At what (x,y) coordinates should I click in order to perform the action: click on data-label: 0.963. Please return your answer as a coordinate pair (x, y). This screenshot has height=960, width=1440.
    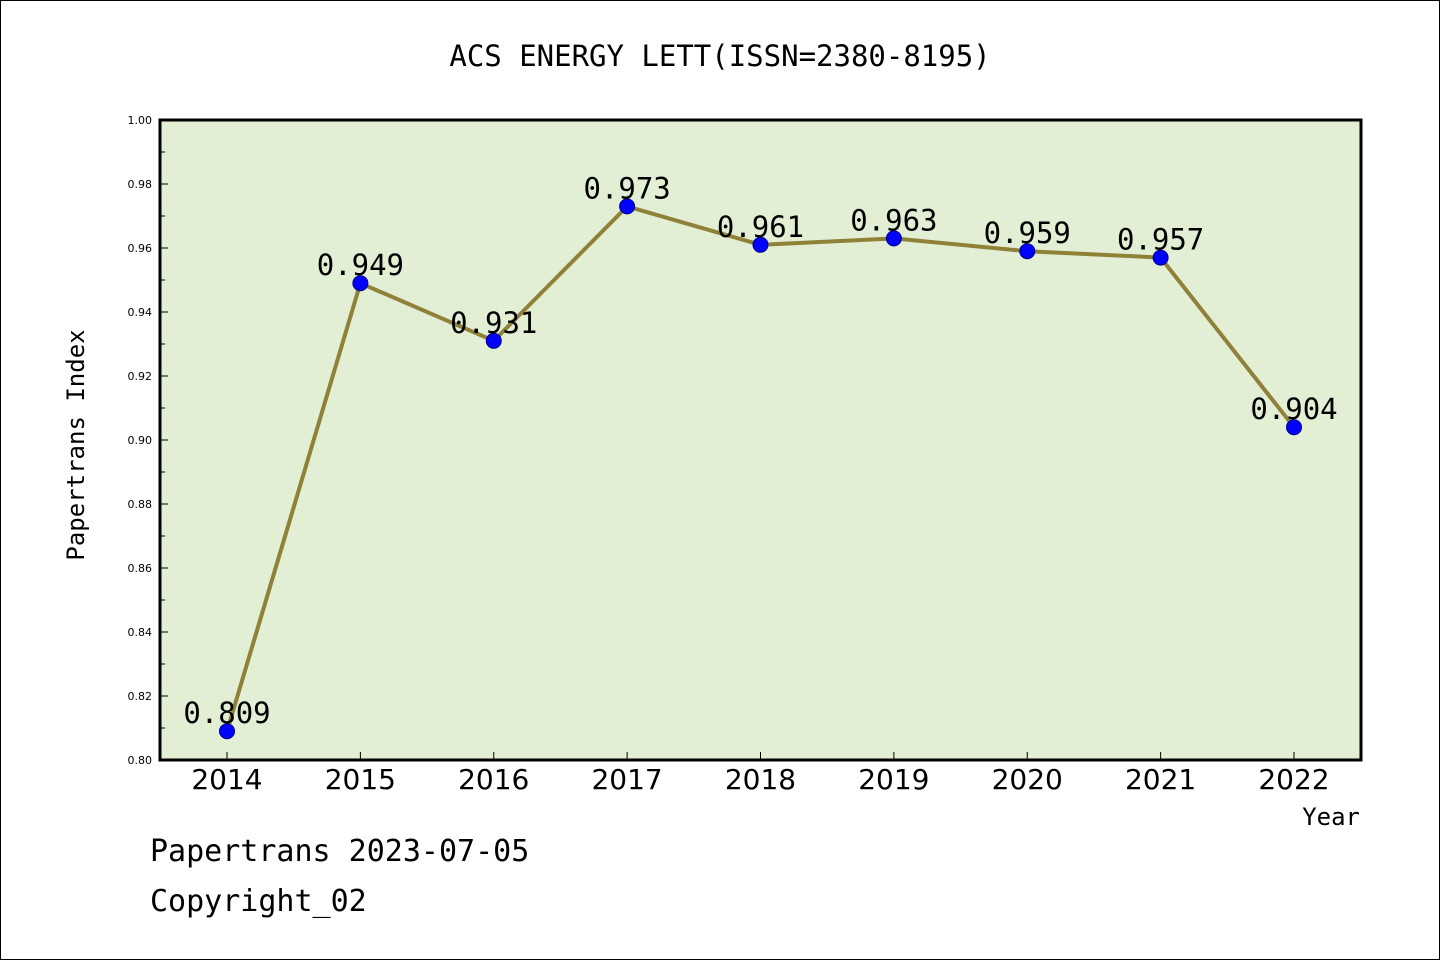
    Looking at the image, I should click on (893, 220).